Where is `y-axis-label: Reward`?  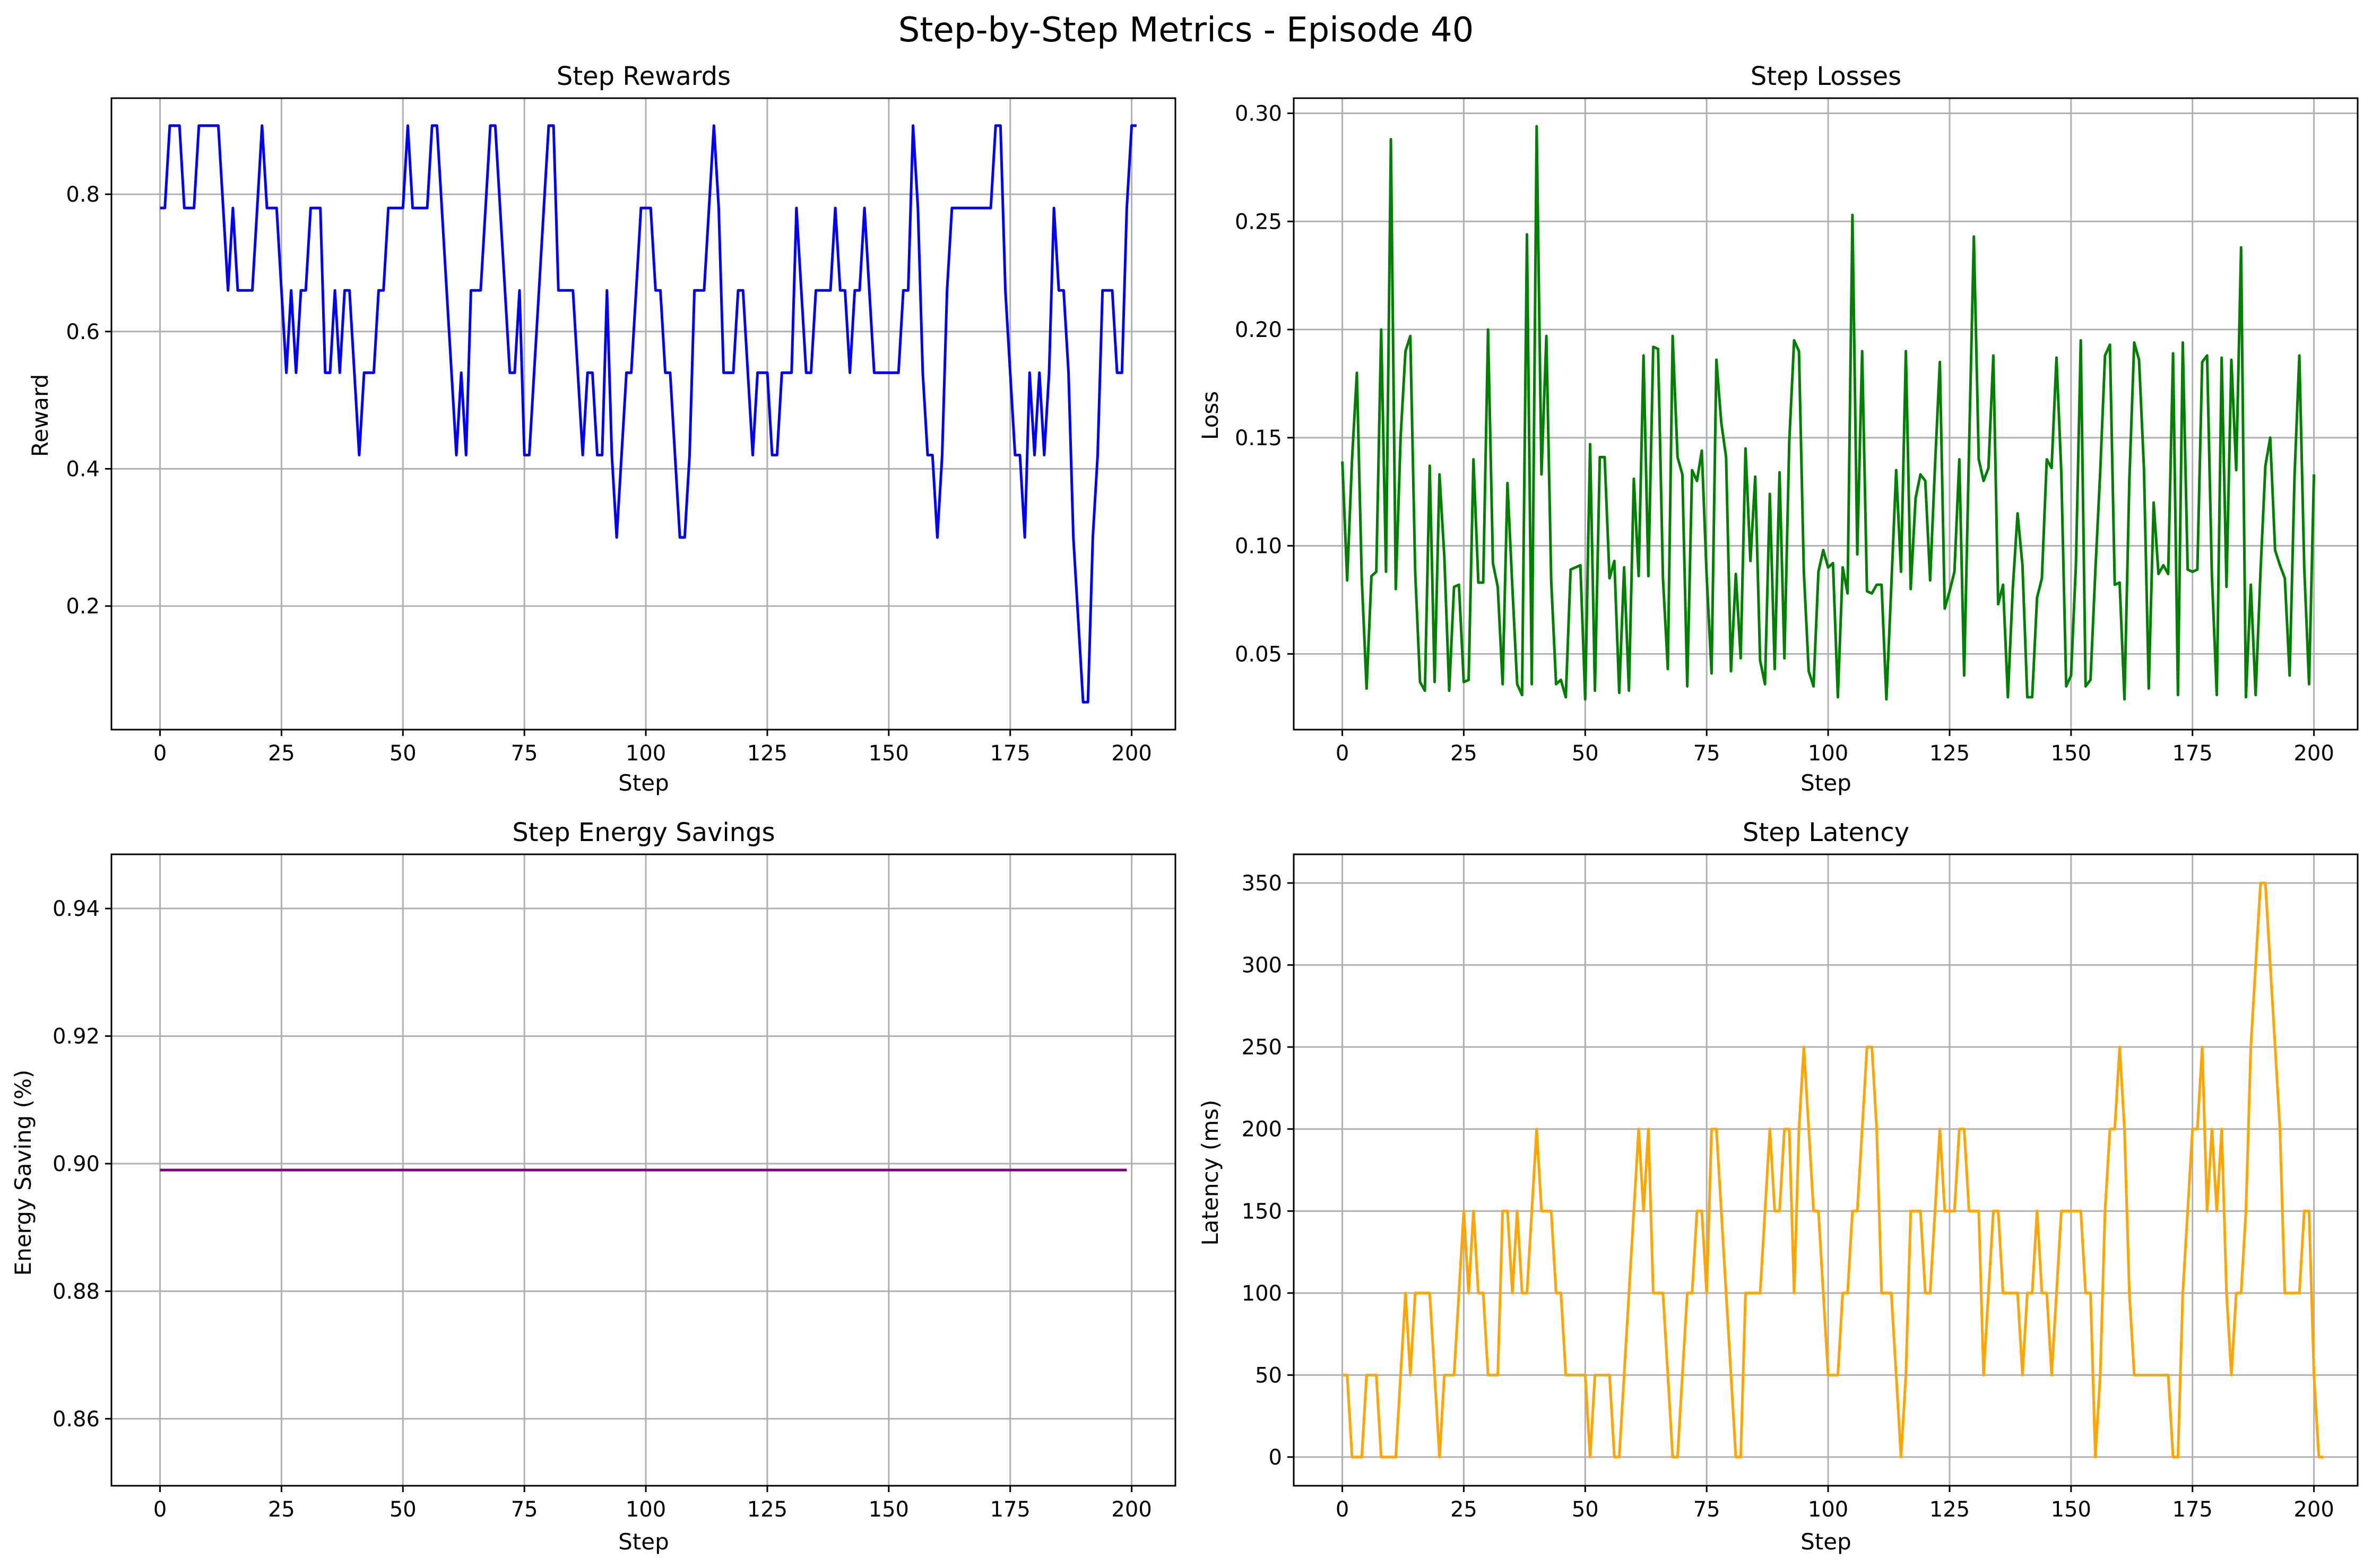
y-axis-label: Reward is located at coordinates (40, 415).